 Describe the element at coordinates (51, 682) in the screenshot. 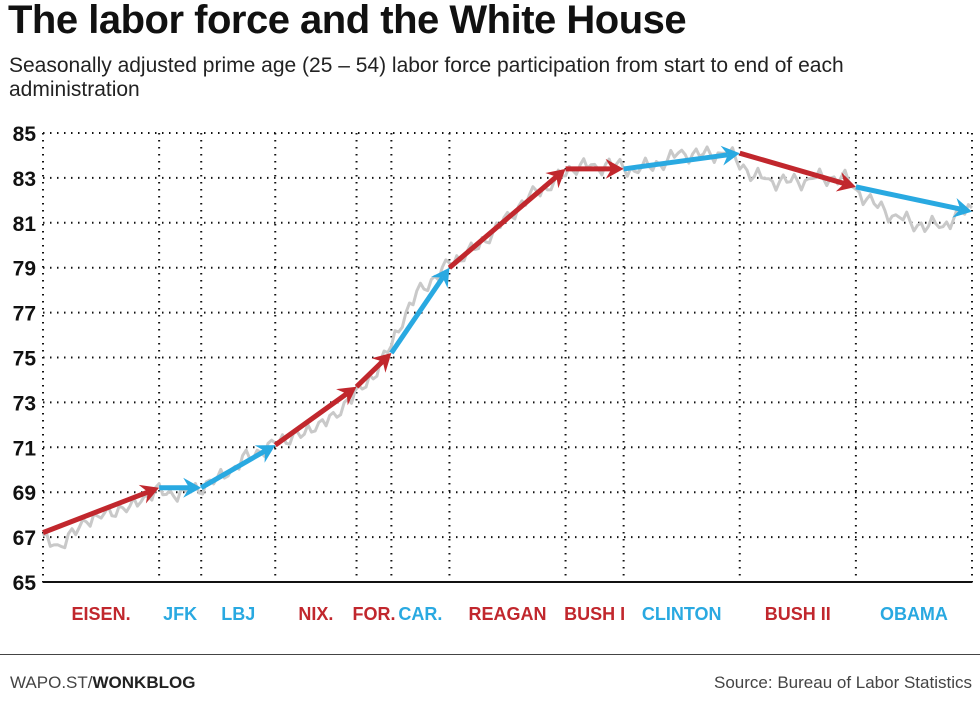

I see `credit-prefix: WAPO.ST/` at that location.